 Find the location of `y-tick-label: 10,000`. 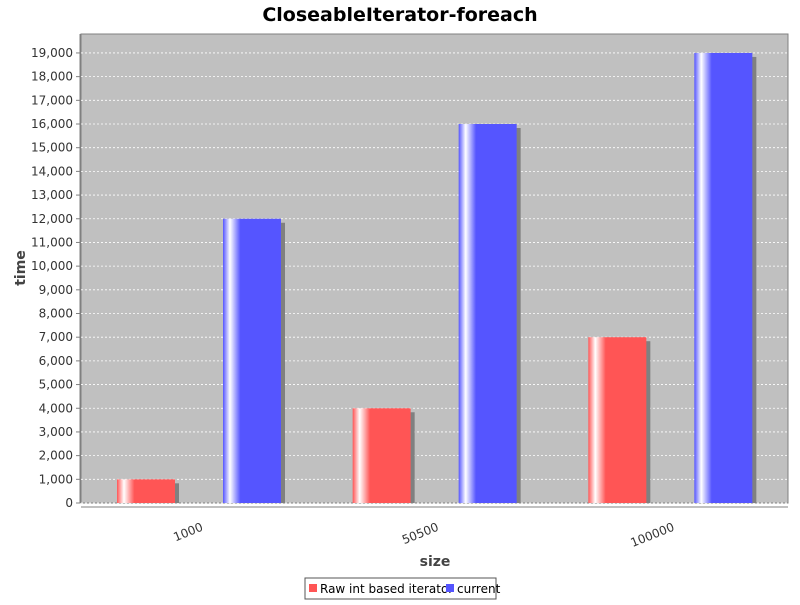

y-tick-label: 10,000 is located at coordinates (52, 266).